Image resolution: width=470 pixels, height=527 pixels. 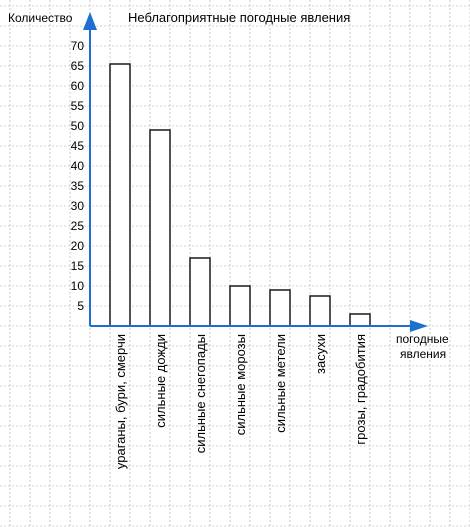 What do you see at coordinates (78, 226) in the screenshot?
I see `y-tick-label: 25` at bounding box center [78, 226].